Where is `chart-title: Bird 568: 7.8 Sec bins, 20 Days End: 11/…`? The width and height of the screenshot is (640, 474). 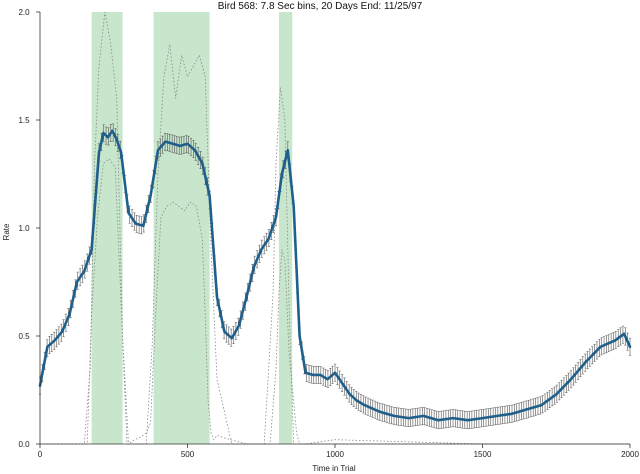 chart-title: Bird 568: 7.8 Sec bins, 20 Days End: 11/… is located at coordinates (320, 6).